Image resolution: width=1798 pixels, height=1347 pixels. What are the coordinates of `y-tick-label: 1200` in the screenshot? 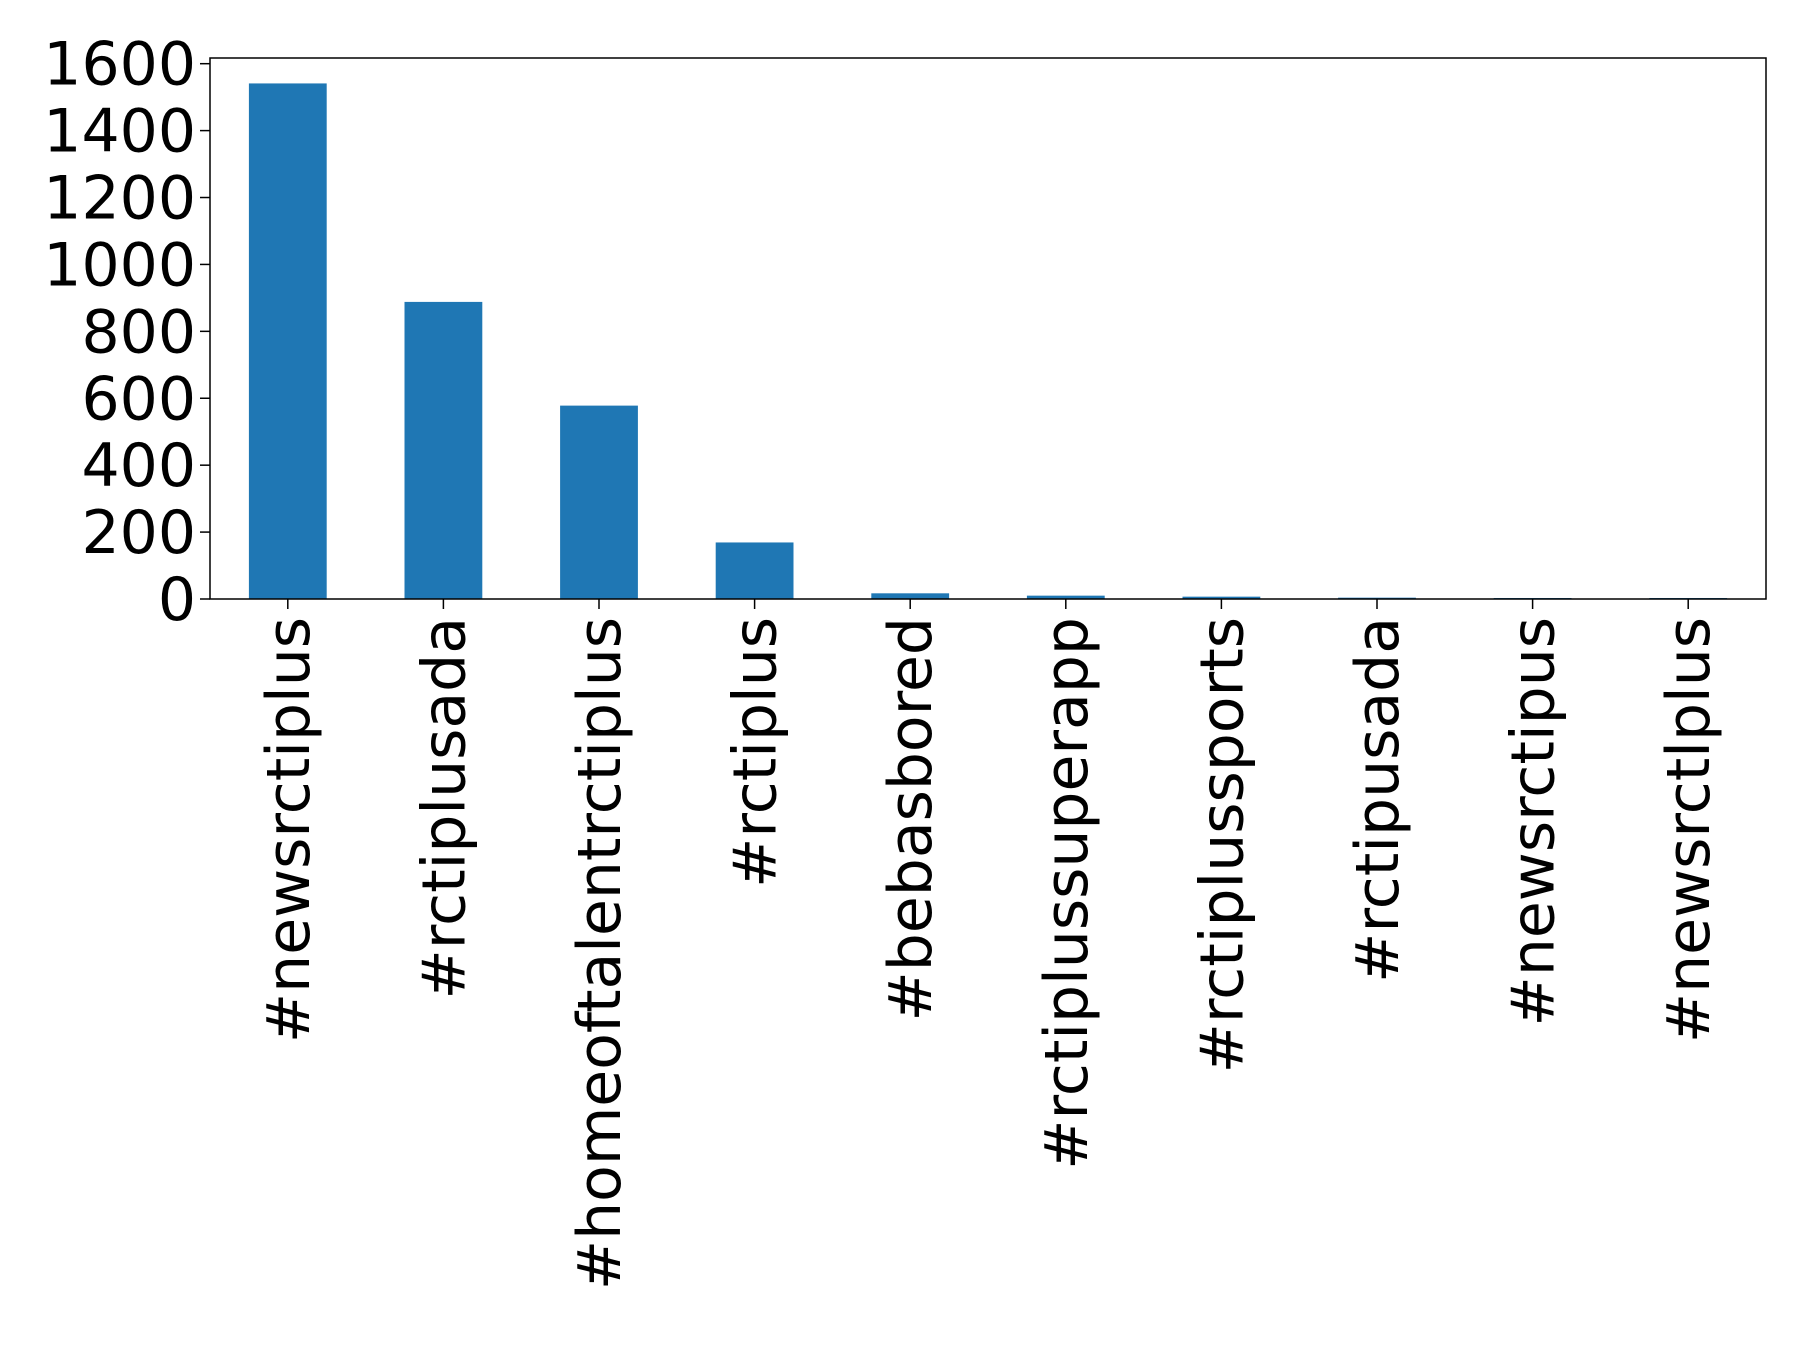 It's located at (119, 199).